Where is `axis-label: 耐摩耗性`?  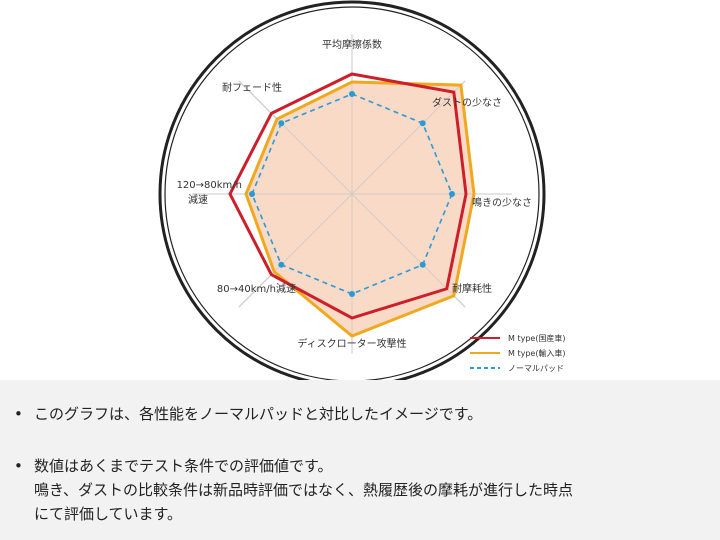 axis-label: 耐摩耗性 is located at coordinates (472, 288).